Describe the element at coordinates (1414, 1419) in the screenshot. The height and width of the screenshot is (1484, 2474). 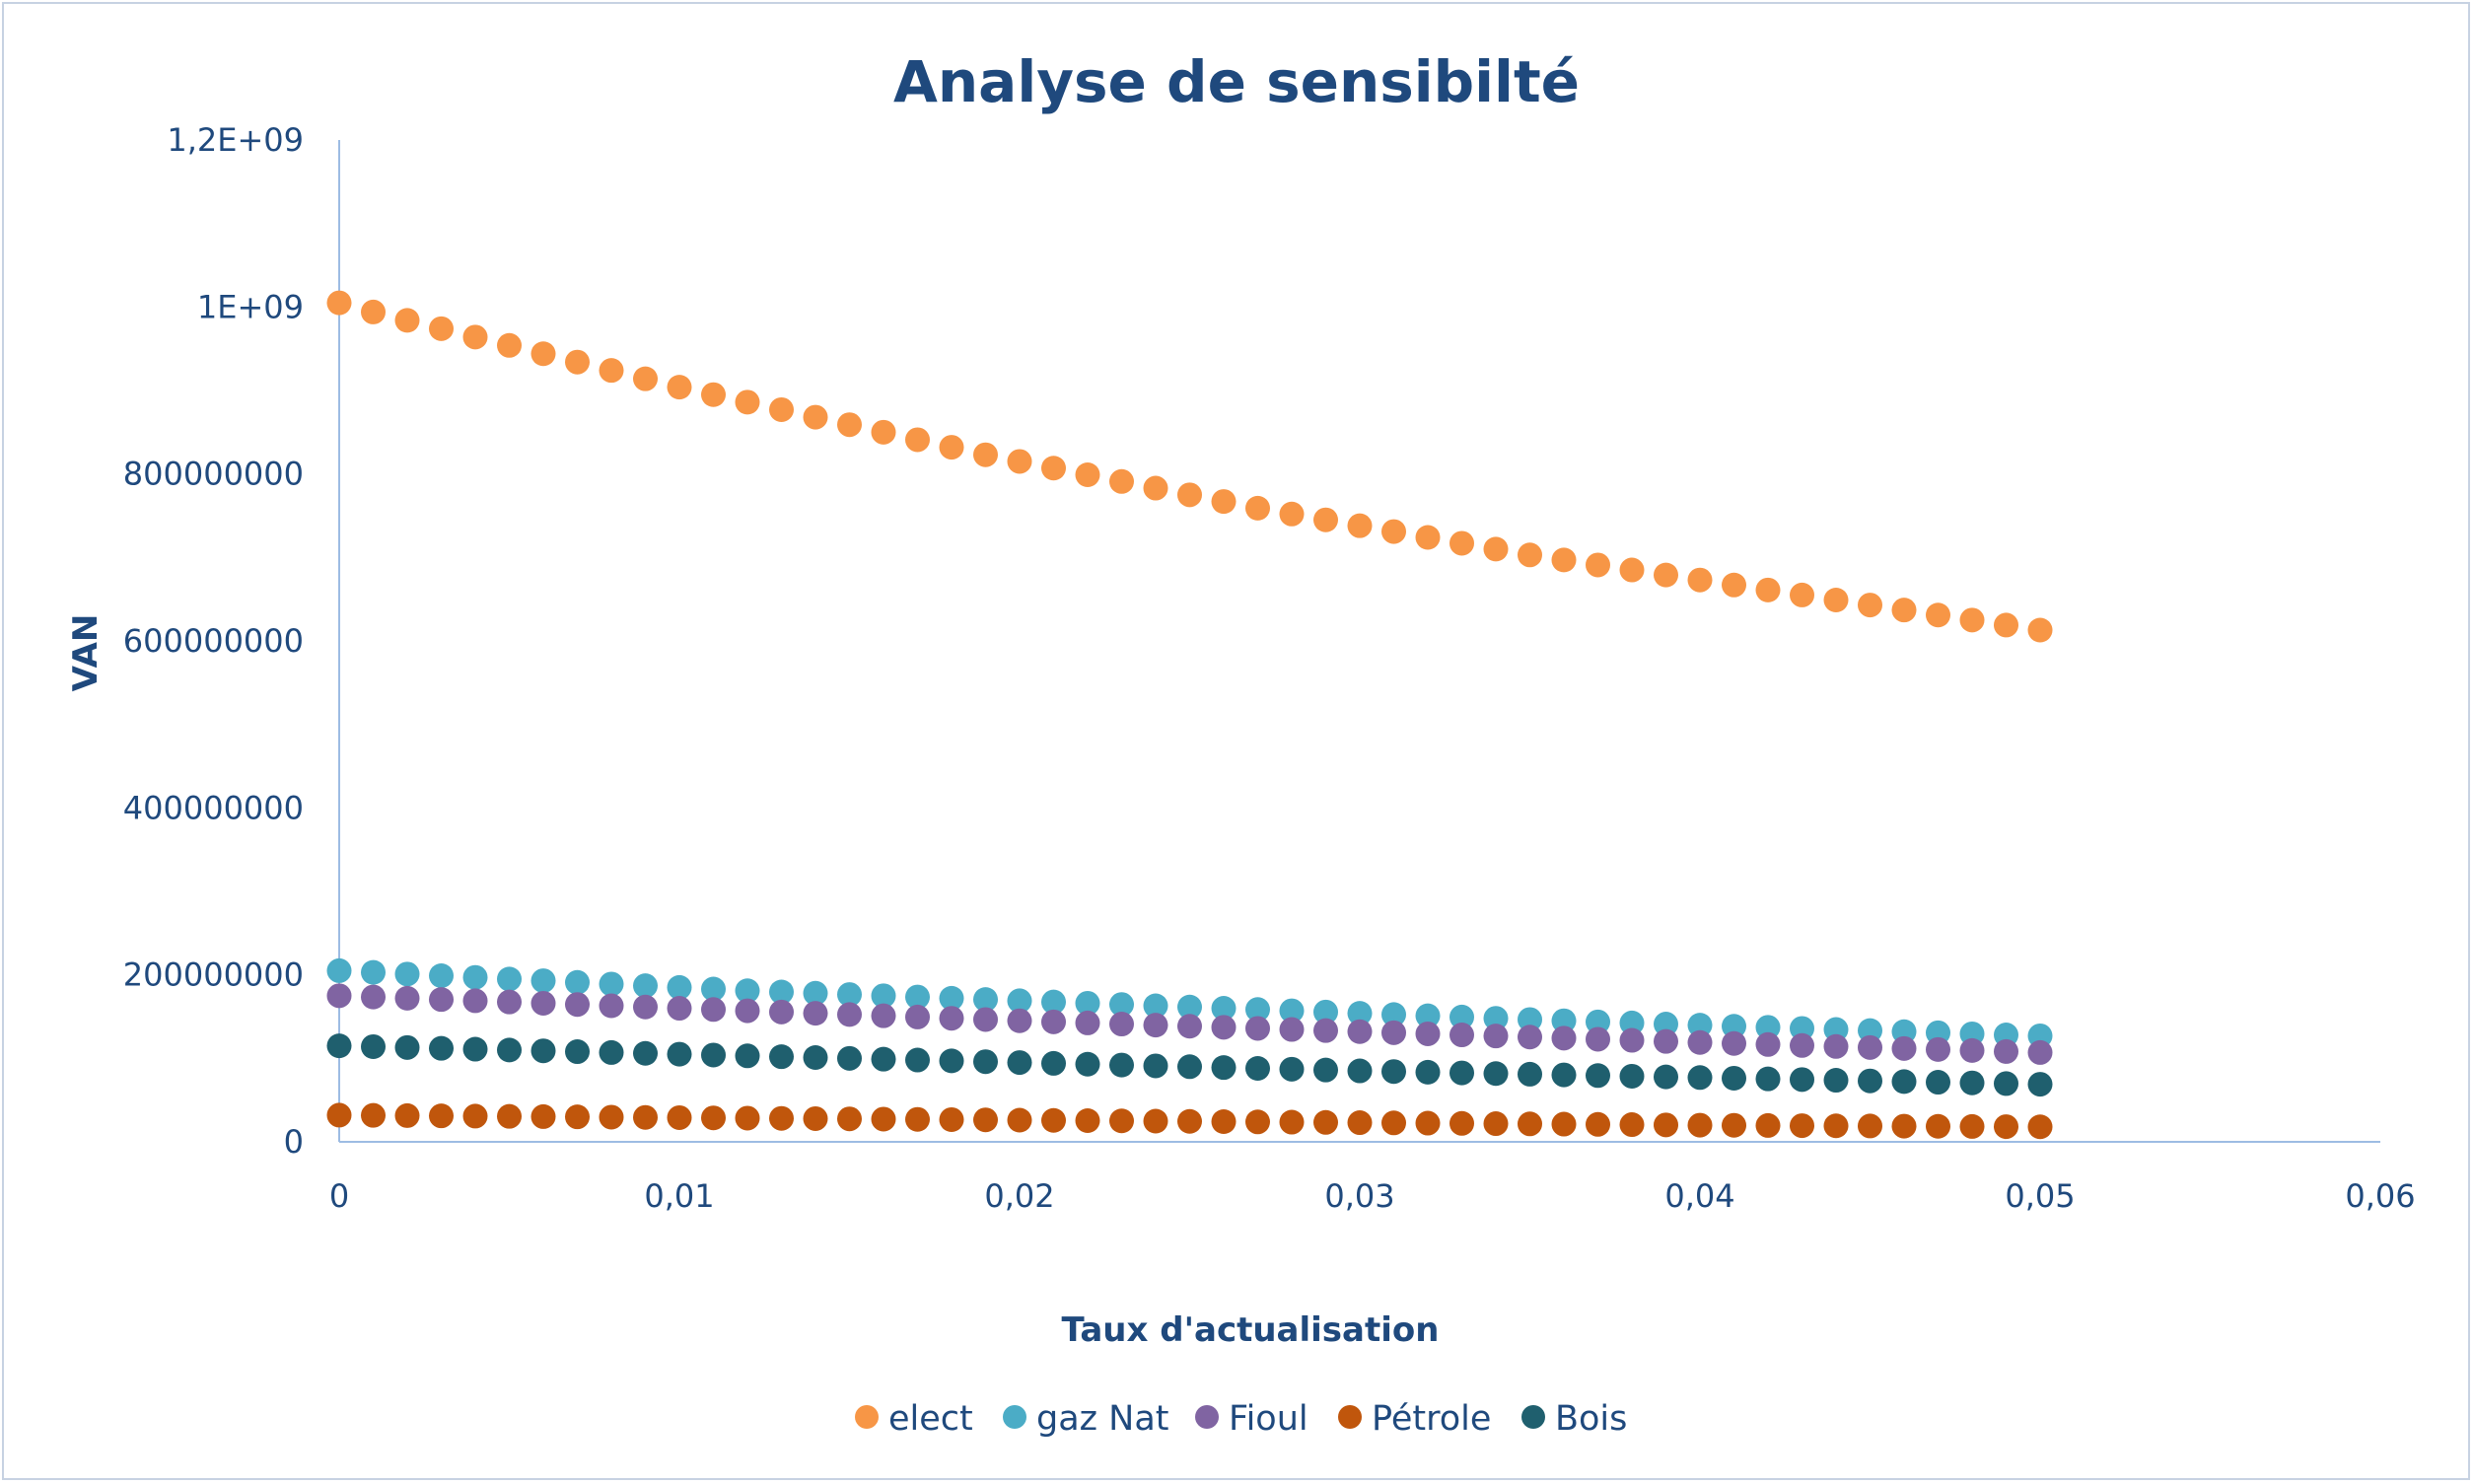
I see `legend-item: Pétrole` at that location.